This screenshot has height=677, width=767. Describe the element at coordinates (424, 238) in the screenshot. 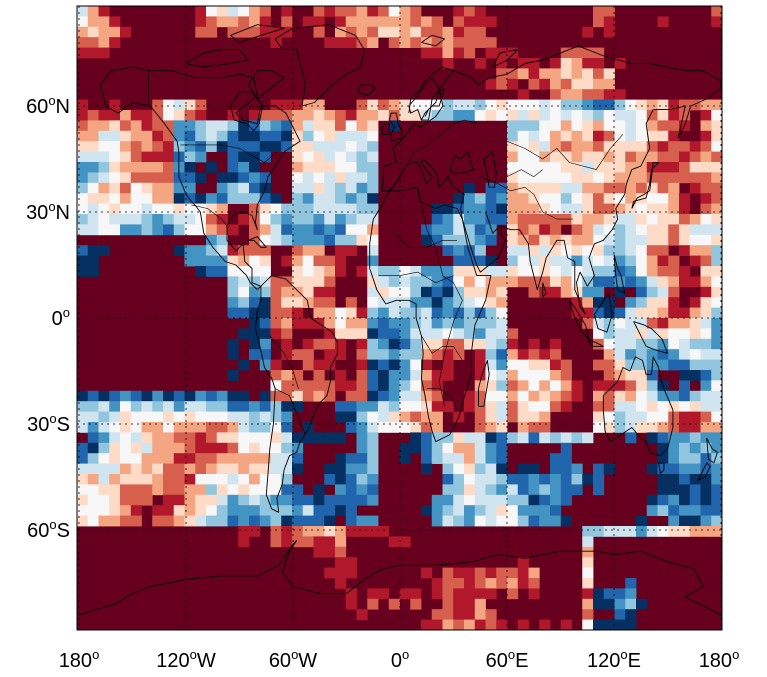

I see `border-path` at that location.